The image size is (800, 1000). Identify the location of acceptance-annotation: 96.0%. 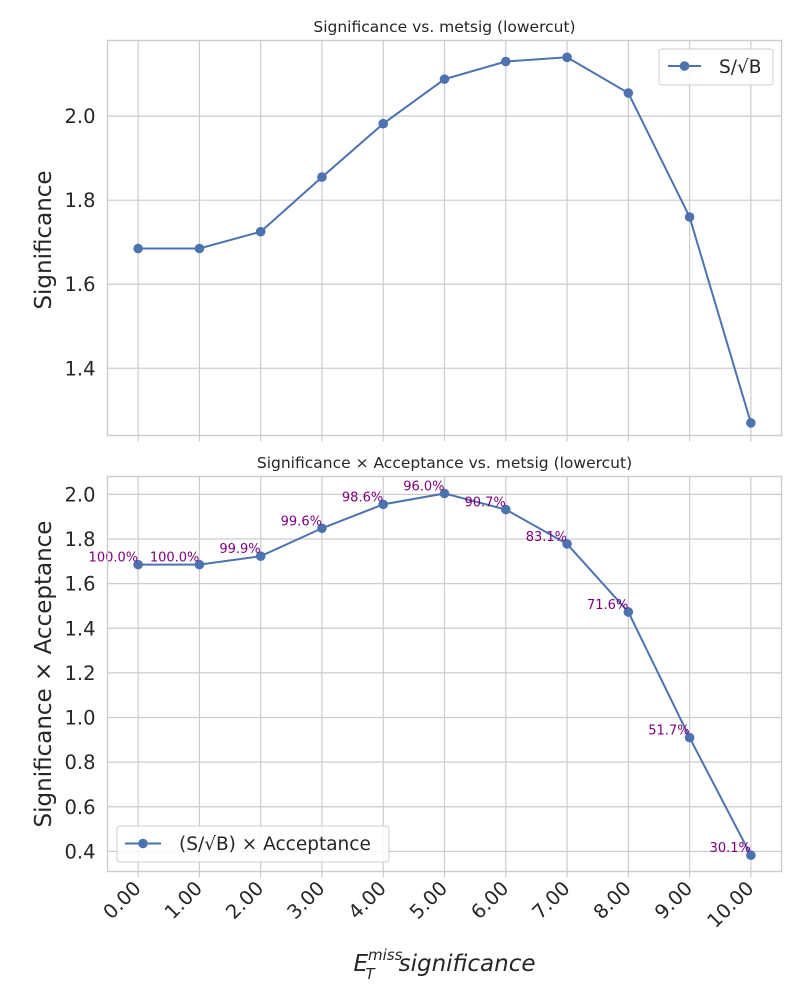
(423, 486).